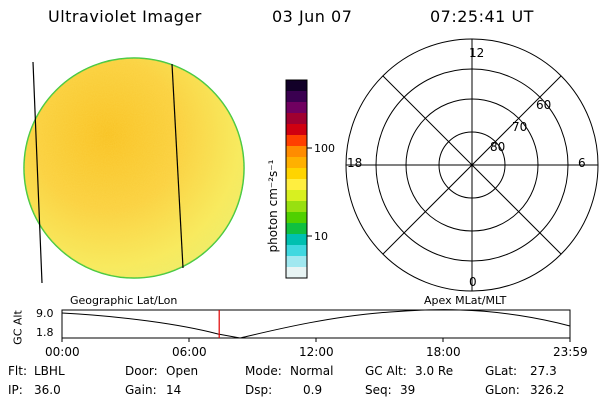 This screenshot has height=400, width=600. Describe the element at coordinates (45, 313) in the screenshot. I see `timeline-ytick-top: 9.0` at that location.